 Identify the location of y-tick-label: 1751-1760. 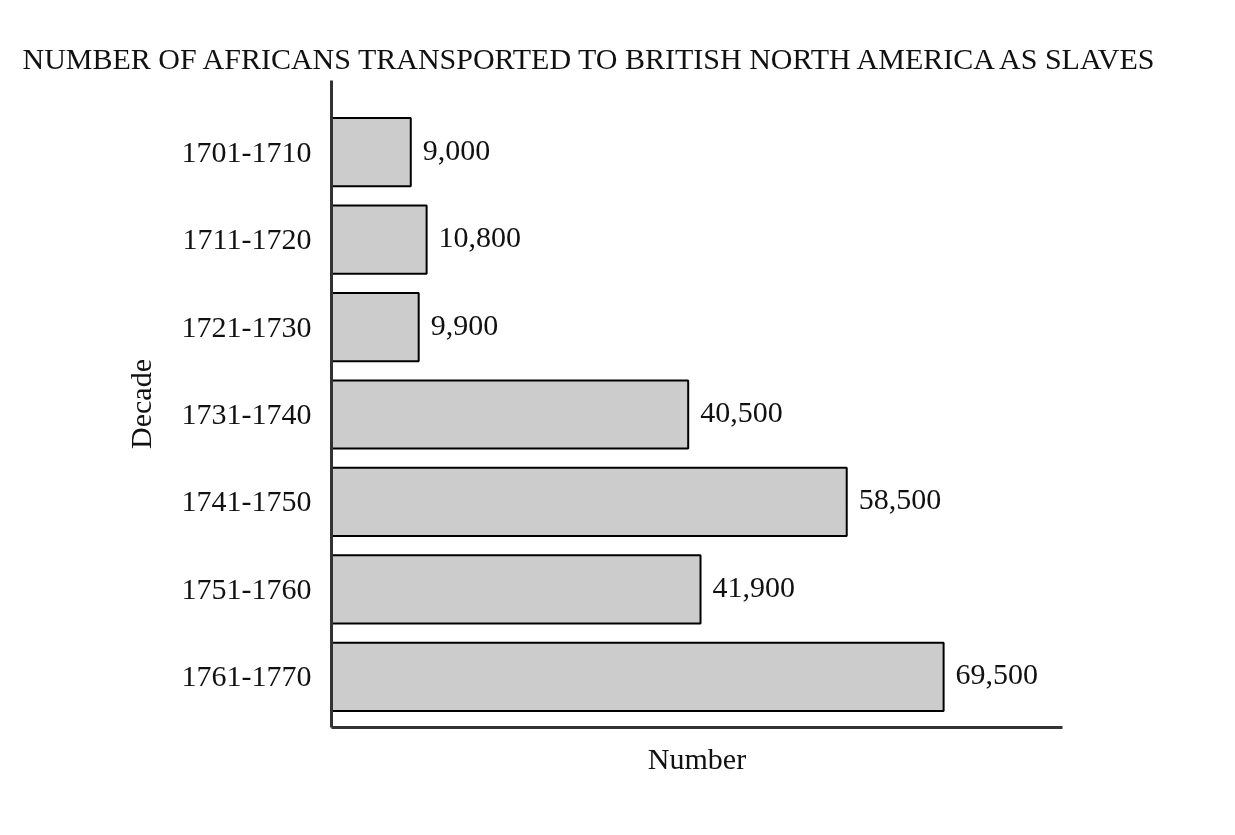
(246, 588).